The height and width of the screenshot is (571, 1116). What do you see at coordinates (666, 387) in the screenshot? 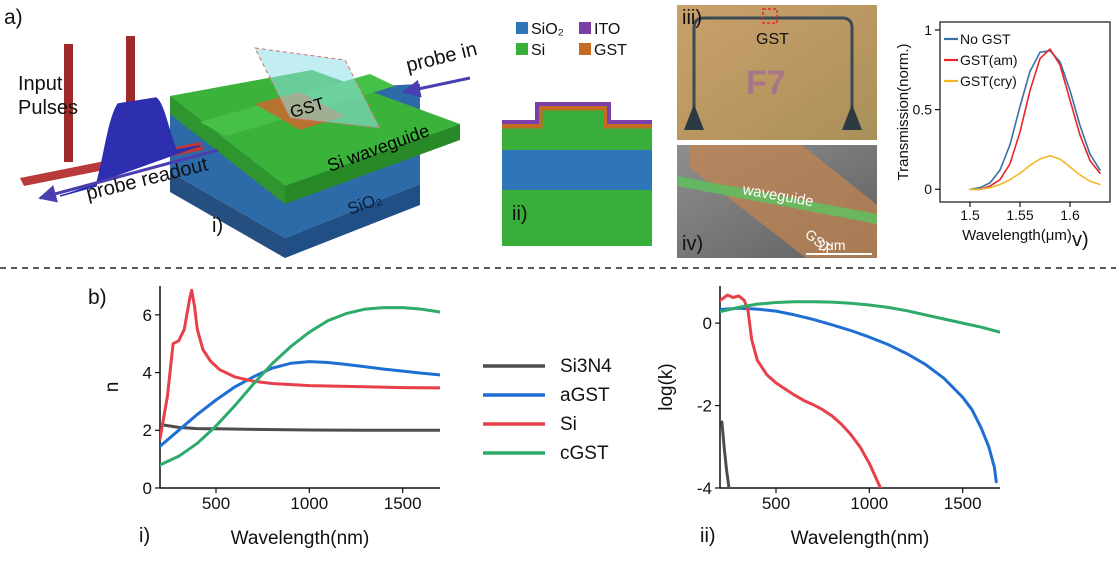
I see `extinction-log-k-y-axis-label: log(k)` at bounding box center [666, 387].